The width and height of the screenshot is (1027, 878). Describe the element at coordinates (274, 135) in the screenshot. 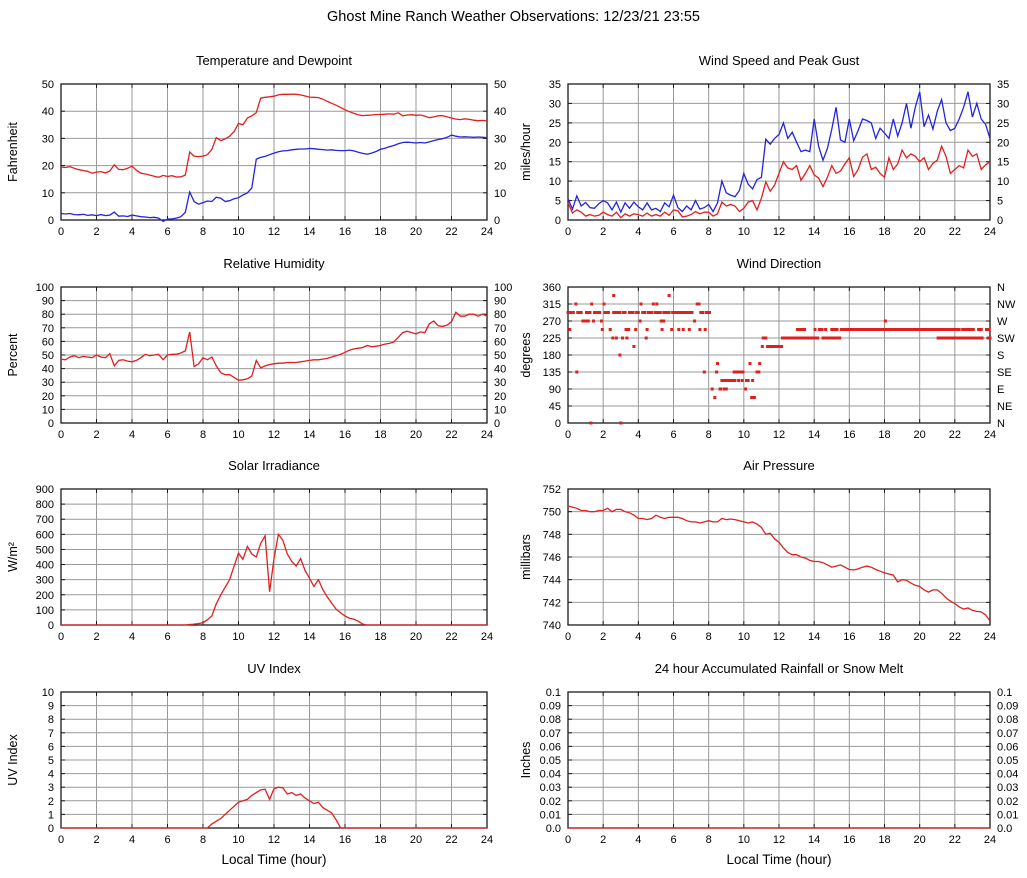

I see `temperature-line` at that location.